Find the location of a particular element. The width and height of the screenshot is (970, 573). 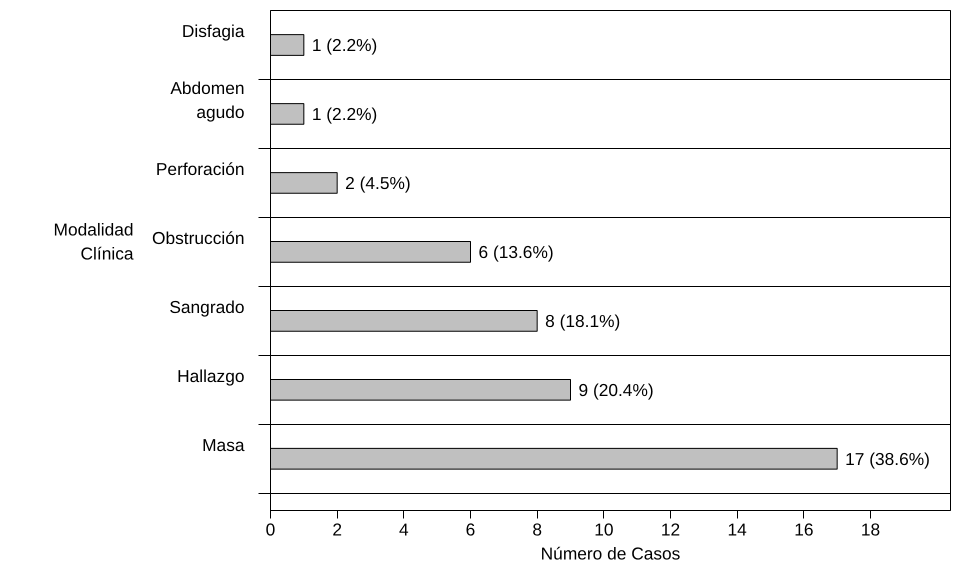

data-label: 6 (13.6%) is located at coordinates (516, 252).